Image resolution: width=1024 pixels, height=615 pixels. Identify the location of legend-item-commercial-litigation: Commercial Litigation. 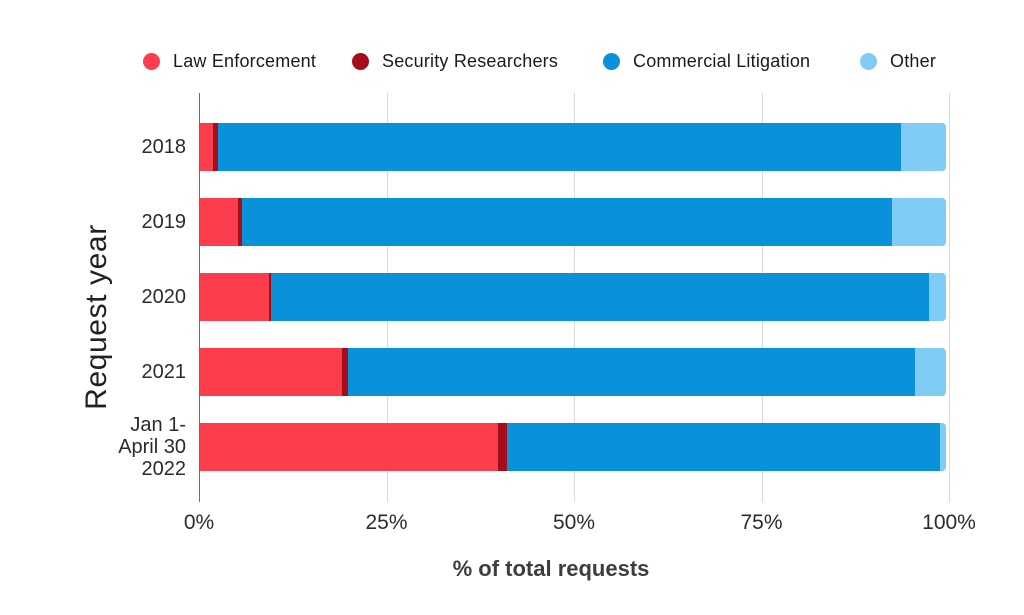
(706, 61).